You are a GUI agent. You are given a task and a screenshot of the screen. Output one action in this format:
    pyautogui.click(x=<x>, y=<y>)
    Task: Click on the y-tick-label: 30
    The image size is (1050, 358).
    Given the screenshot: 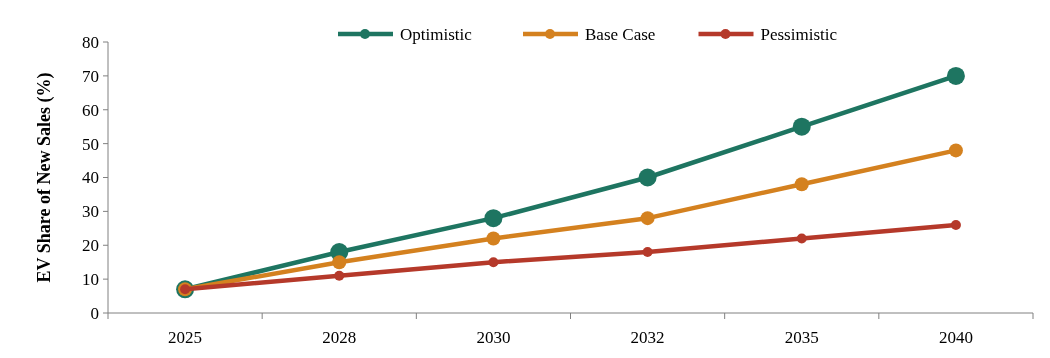 What is the action you would take?
    pyautogui.click(x=90, y=212)
    